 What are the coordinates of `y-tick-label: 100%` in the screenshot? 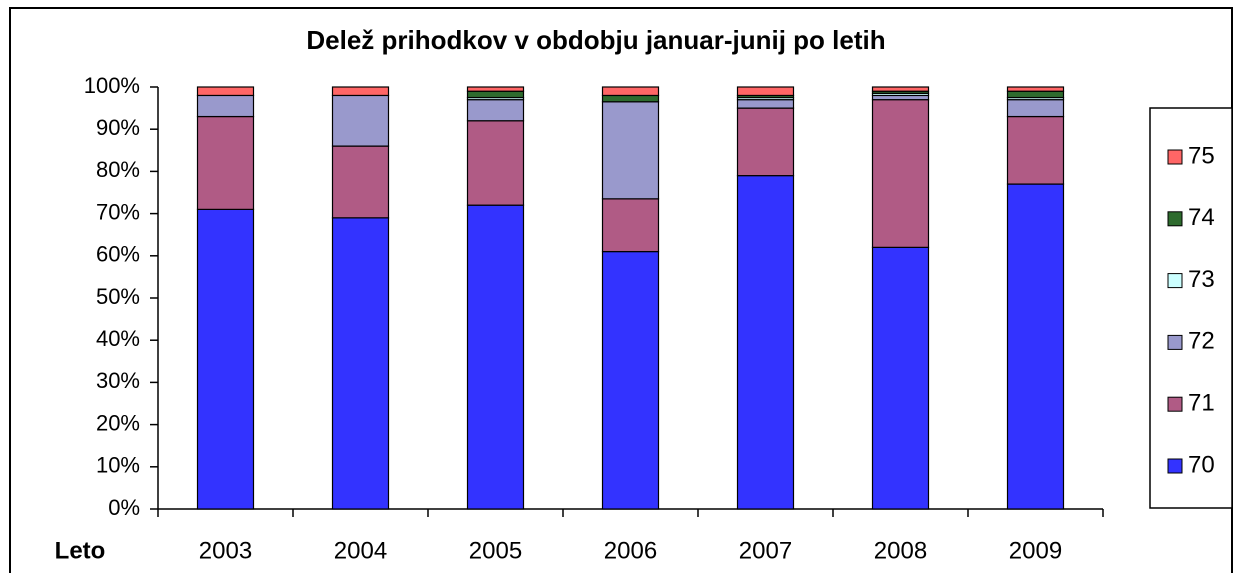 It's located at (112, 85).